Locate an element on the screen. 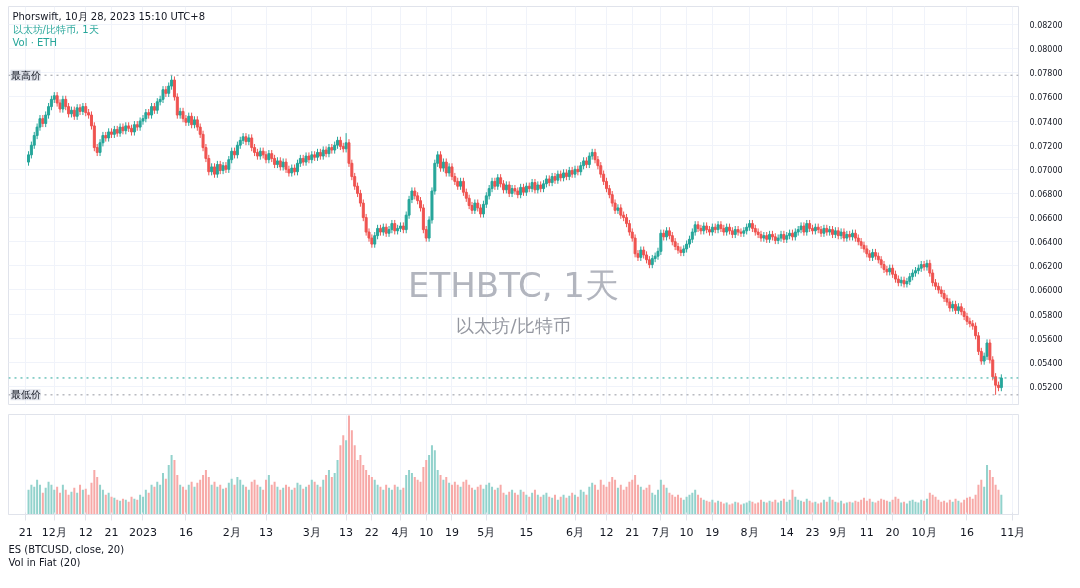 This screenshot has width=1080, height=588. y-tick-label: 0.07400 is located at coordinates (1046, 122).